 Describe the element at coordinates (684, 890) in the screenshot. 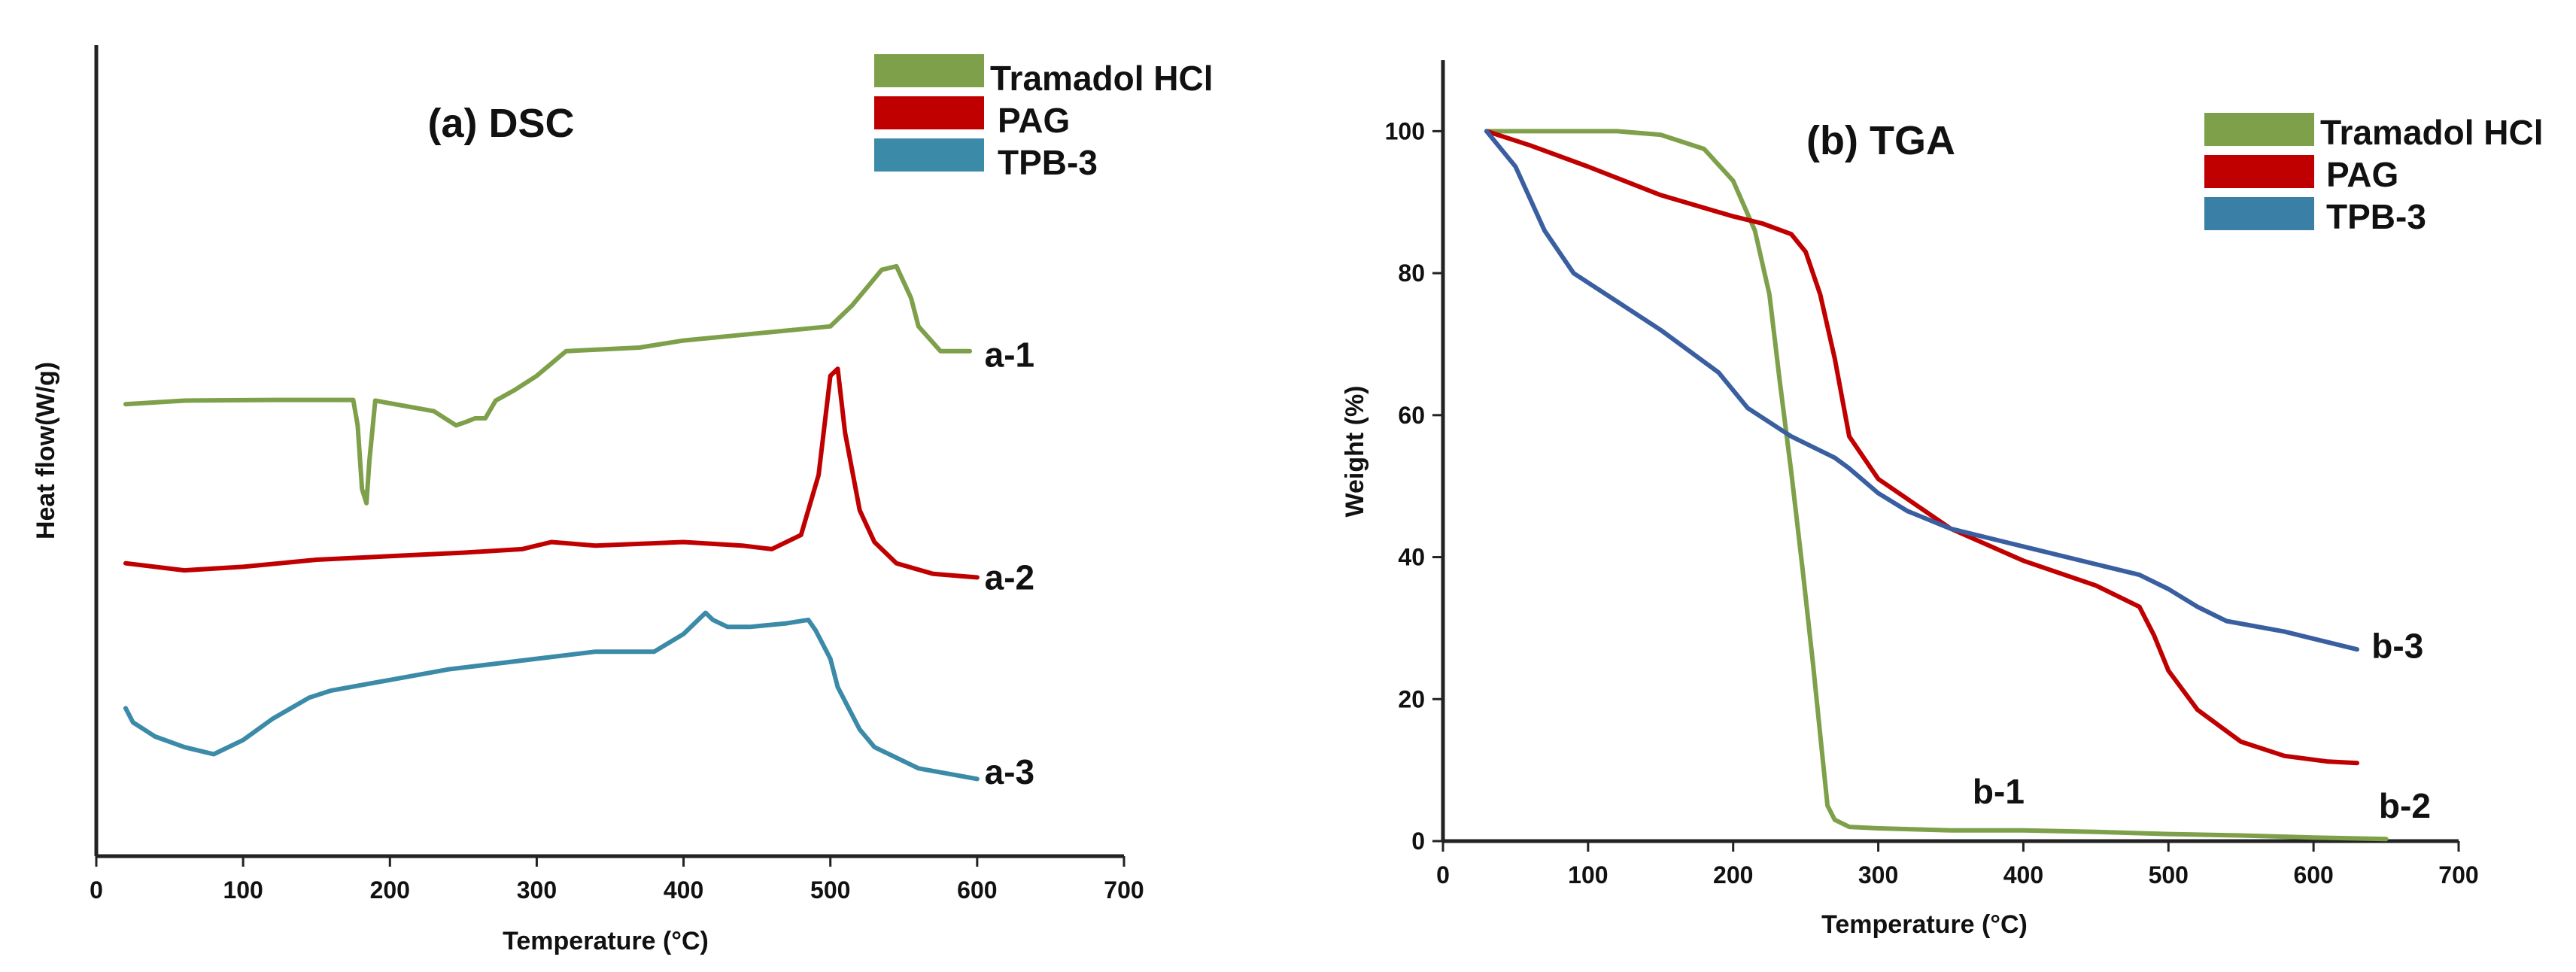

I see `dsc-x-tick-label-400: 400` at that location.